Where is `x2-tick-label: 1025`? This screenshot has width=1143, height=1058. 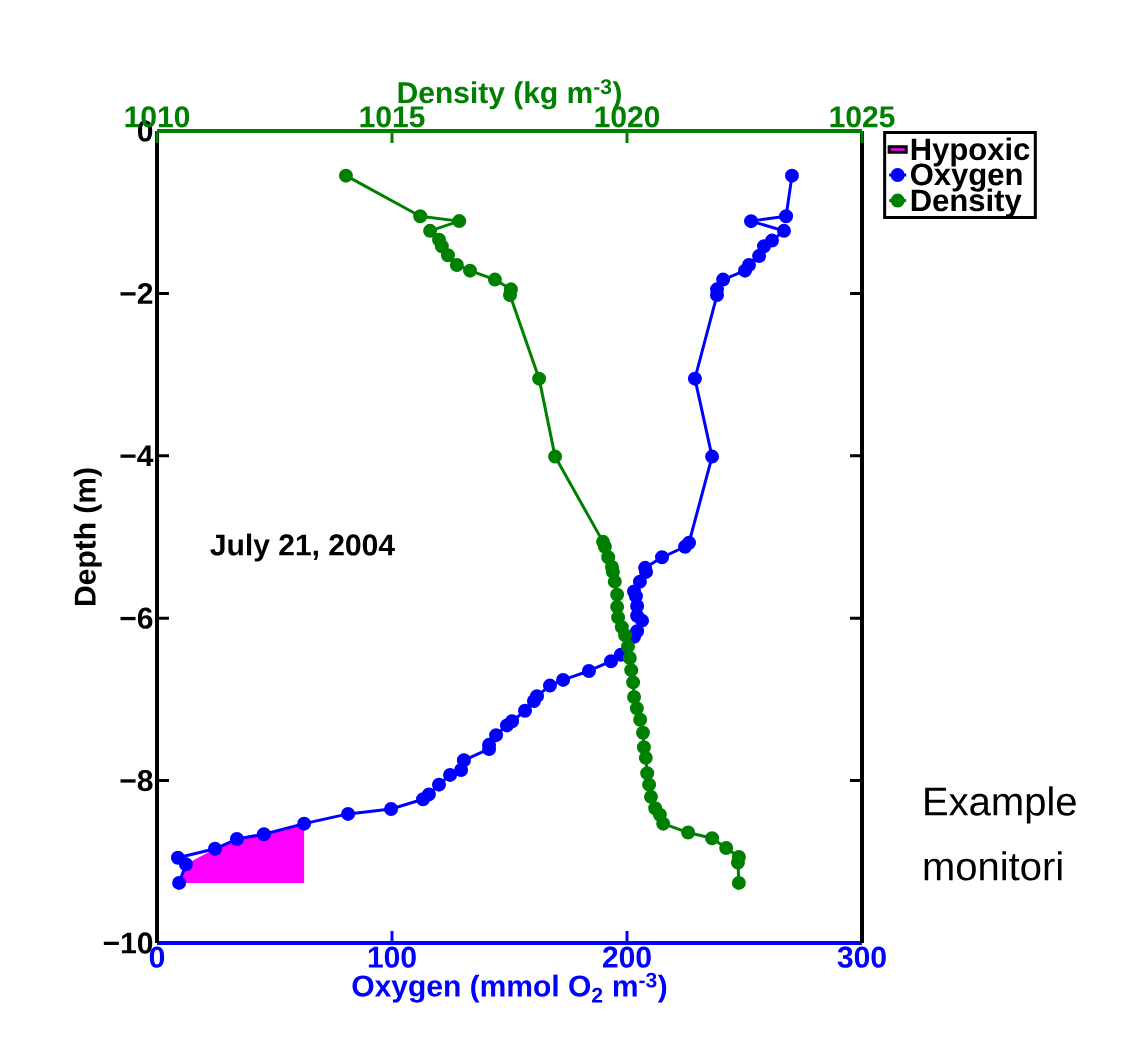
x2-tick-label: 1025 is located at coordinates (862, 117).